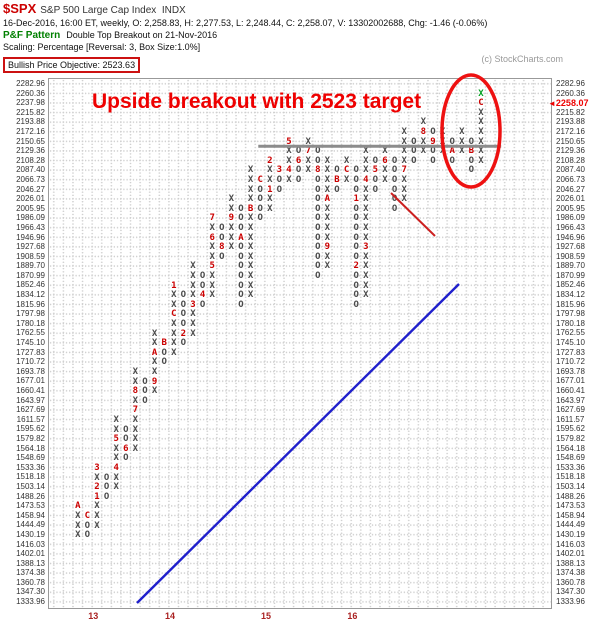 The width and height of the screenshot is (615, 640). What do you see at coordinates (570, 131) in the screenshot?
I see `price-label: 2172.16` at bounding box center [570, 131].